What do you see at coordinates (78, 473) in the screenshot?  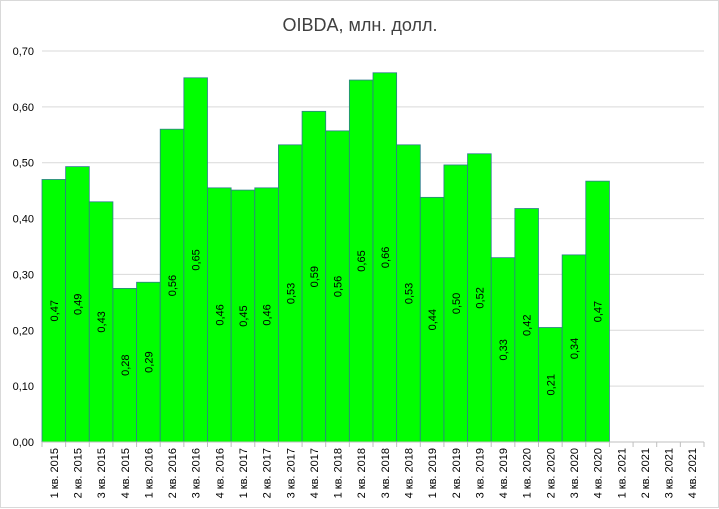 I see `x-tick-label: 2 кв. 2015` at bounding box center [78, 473].